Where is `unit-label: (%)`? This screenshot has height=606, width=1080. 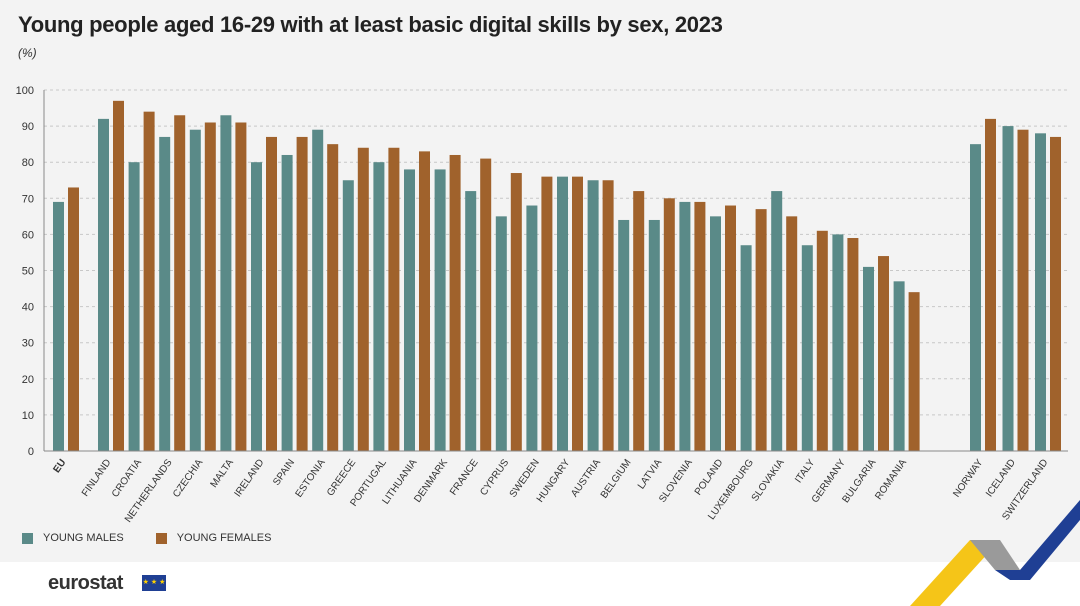
unit-label: (%) is located at coordinates (27, 53).